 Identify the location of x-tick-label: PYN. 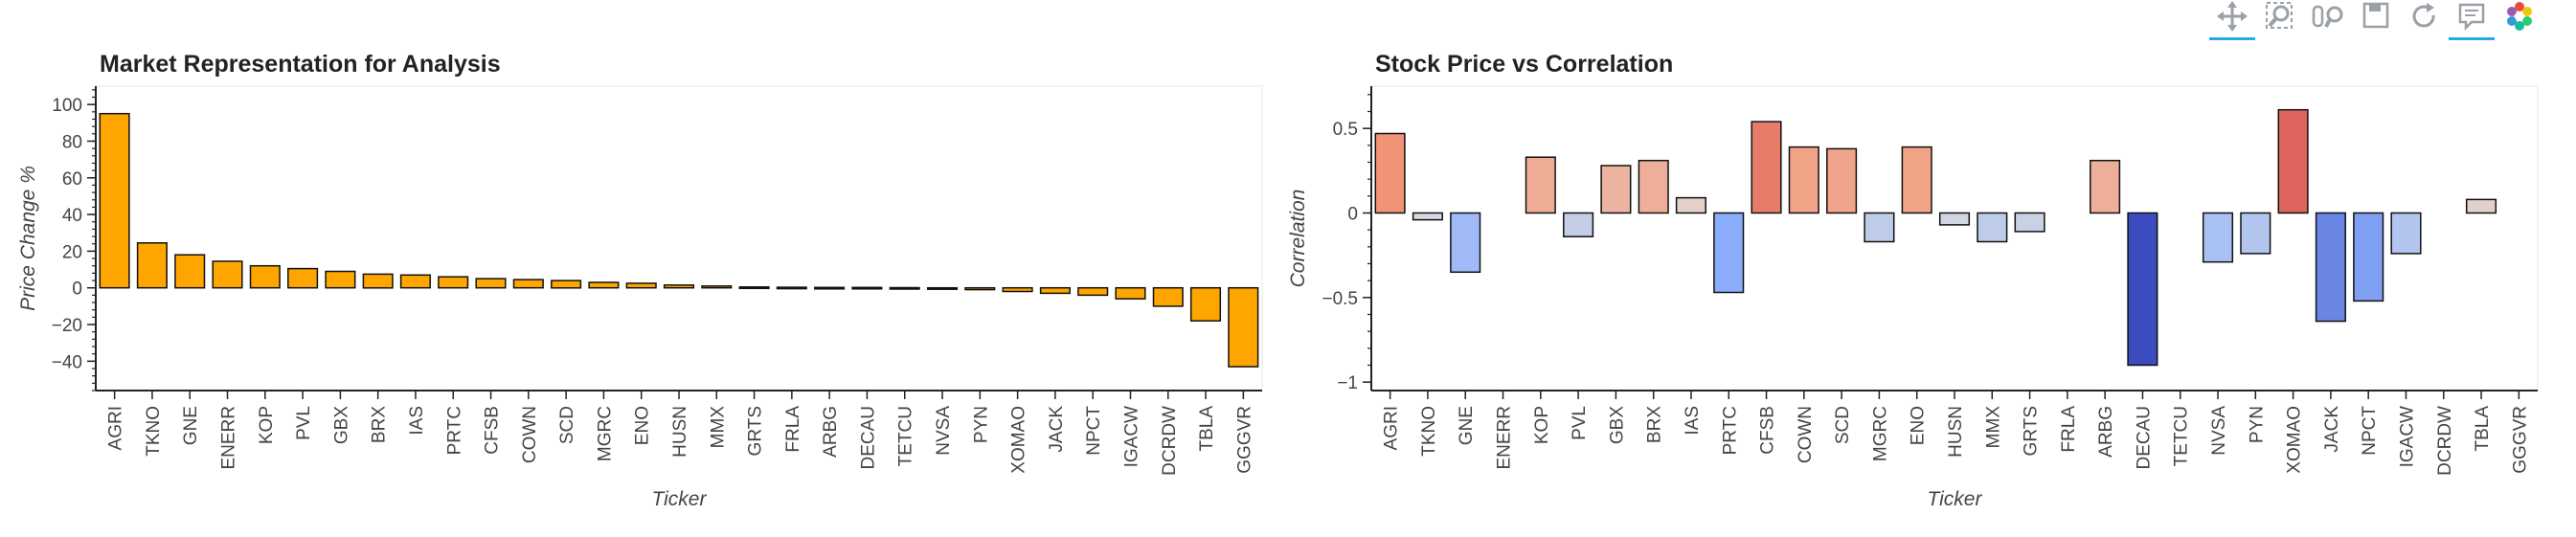
(981, 424).